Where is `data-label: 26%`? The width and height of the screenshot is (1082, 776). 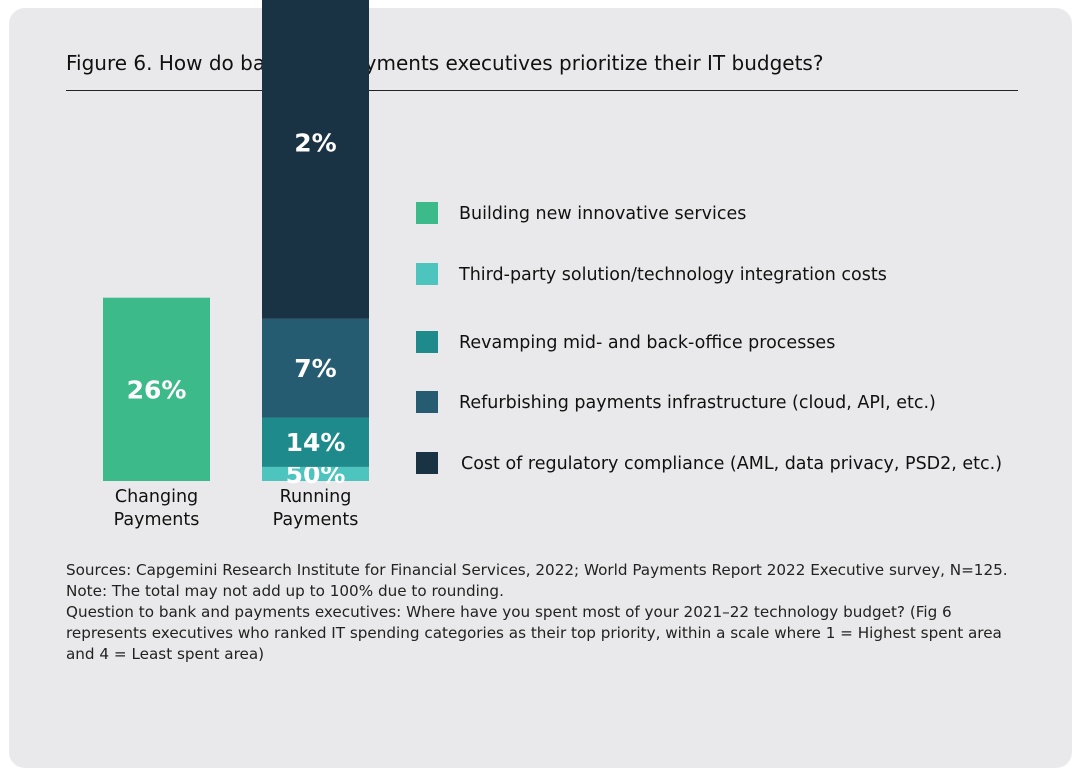
data-label: 26% is located at coordinates (157, 389).